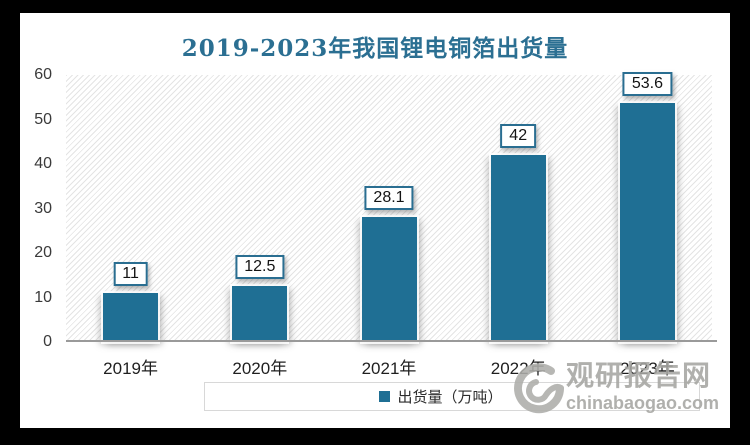 Image resolution: width=750 pixels, height=445 pixels. I want to click on bar-value-label: 28.1, so click(389, 197).